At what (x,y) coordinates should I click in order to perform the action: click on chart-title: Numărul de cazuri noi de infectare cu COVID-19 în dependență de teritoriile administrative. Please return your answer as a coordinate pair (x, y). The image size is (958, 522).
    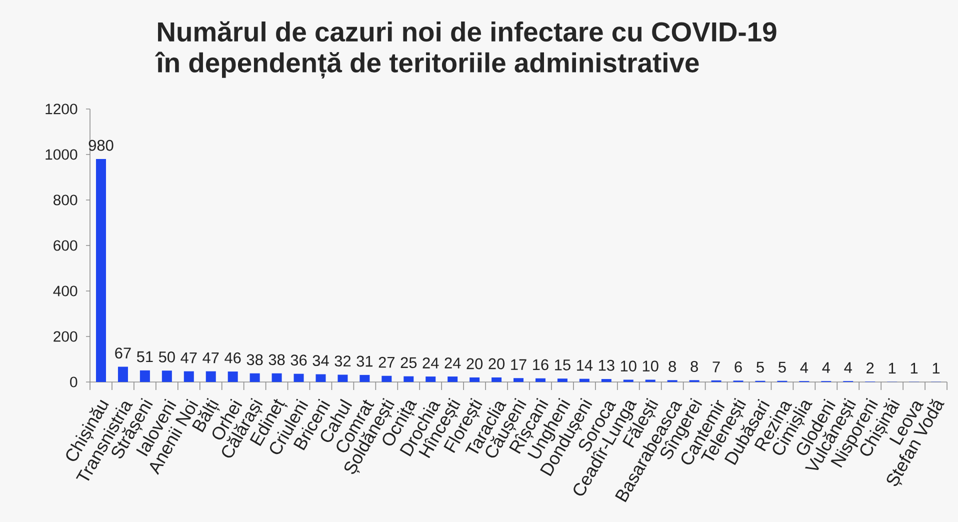
    Looking at the image, I should click on (465, 50).